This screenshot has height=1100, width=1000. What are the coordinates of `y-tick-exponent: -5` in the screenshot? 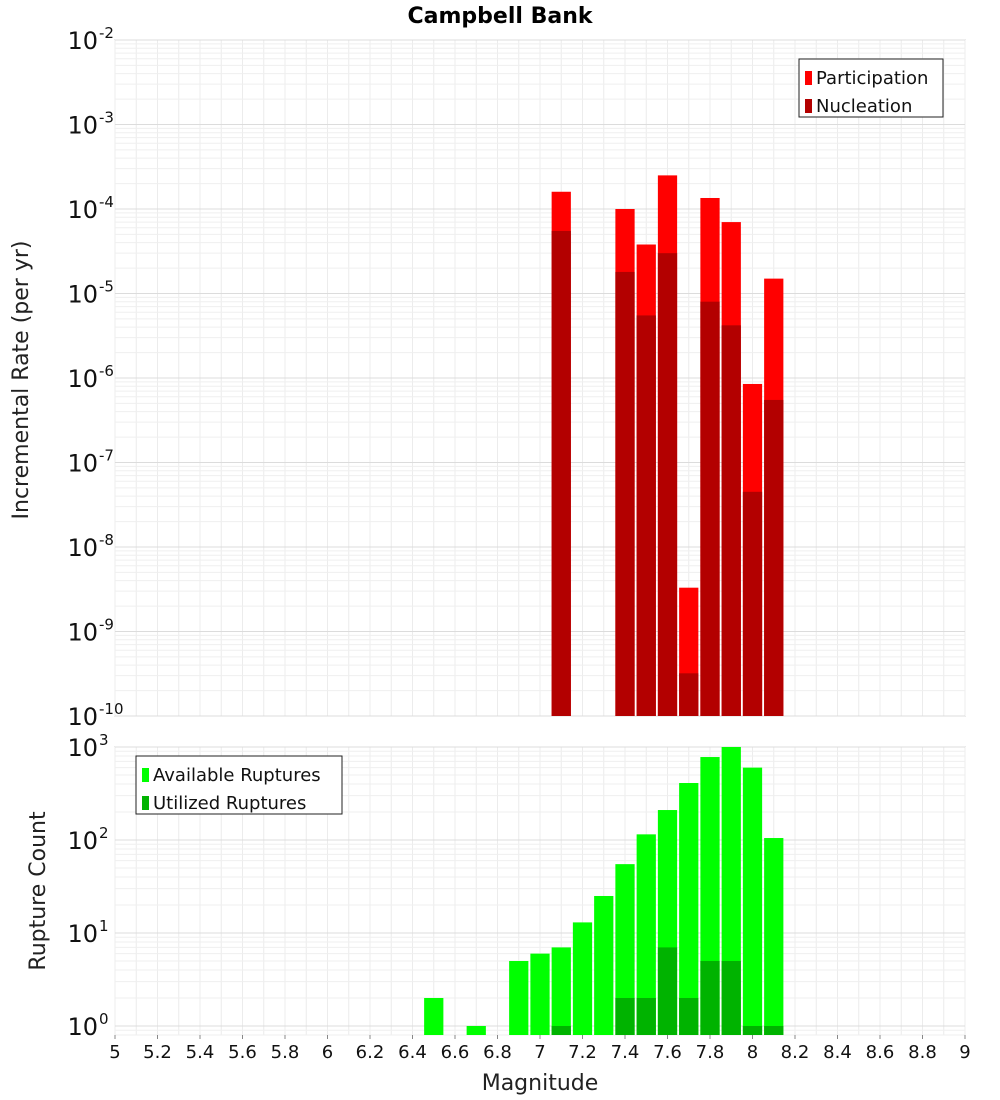 It's located at (106, 287).